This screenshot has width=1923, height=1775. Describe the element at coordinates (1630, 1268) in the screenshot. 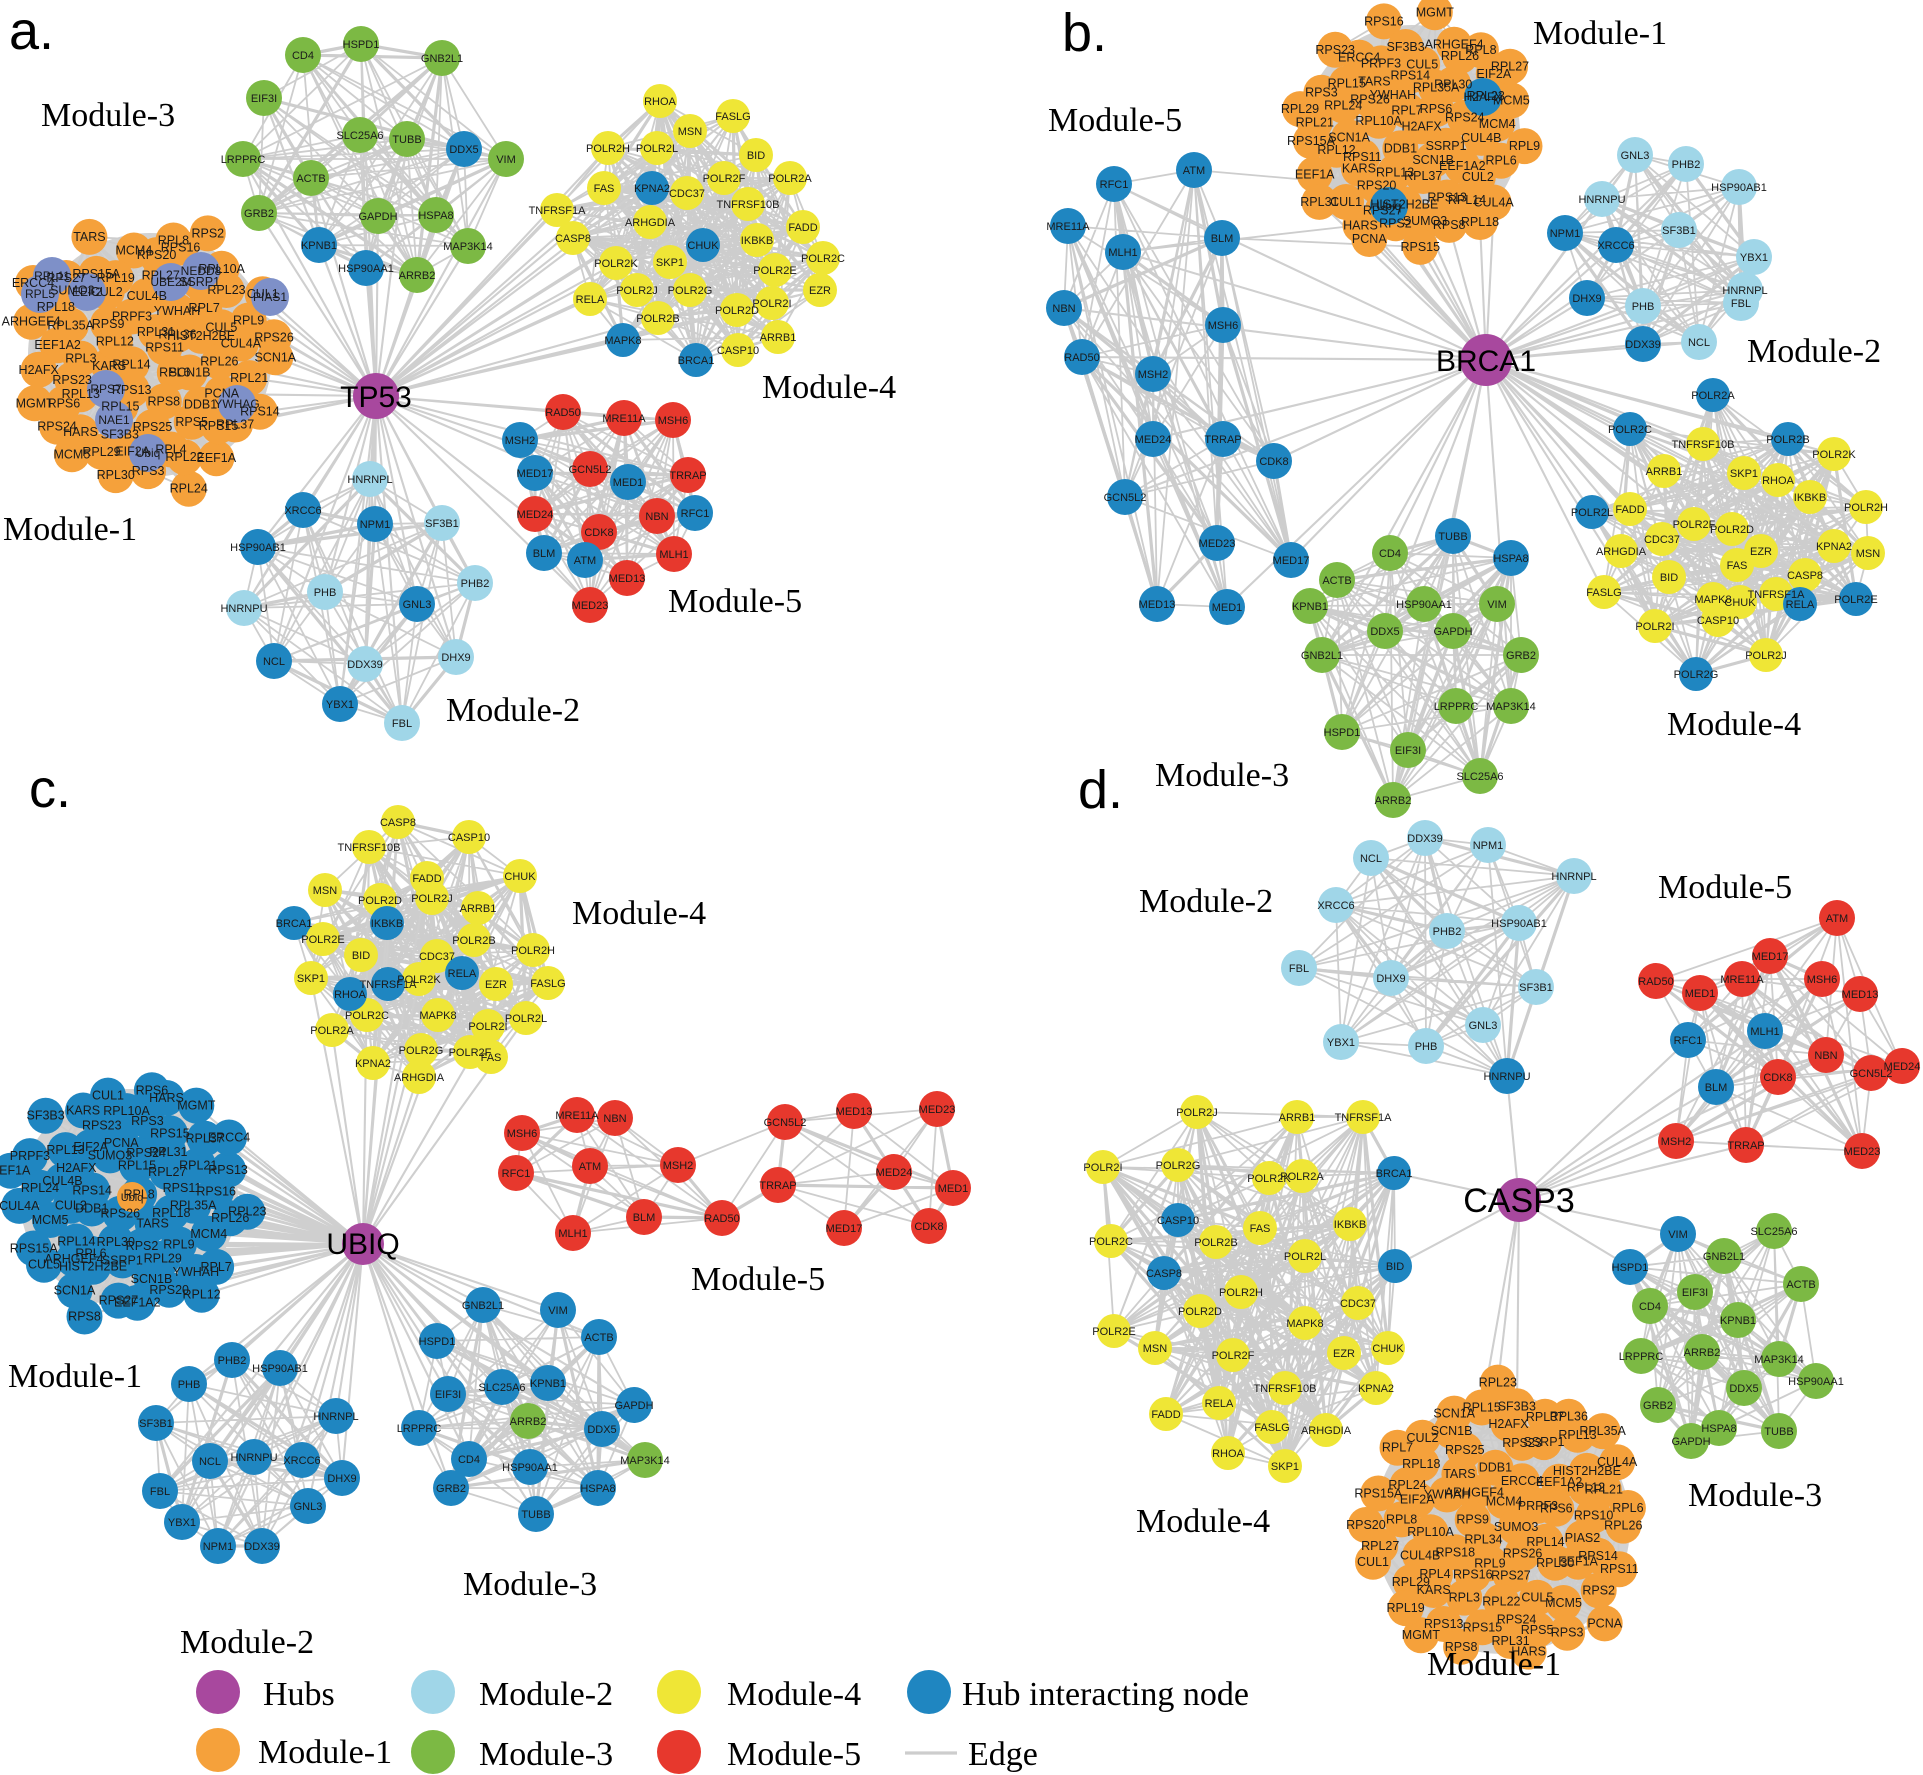

I see `svg-text: HSPD1` at that location.